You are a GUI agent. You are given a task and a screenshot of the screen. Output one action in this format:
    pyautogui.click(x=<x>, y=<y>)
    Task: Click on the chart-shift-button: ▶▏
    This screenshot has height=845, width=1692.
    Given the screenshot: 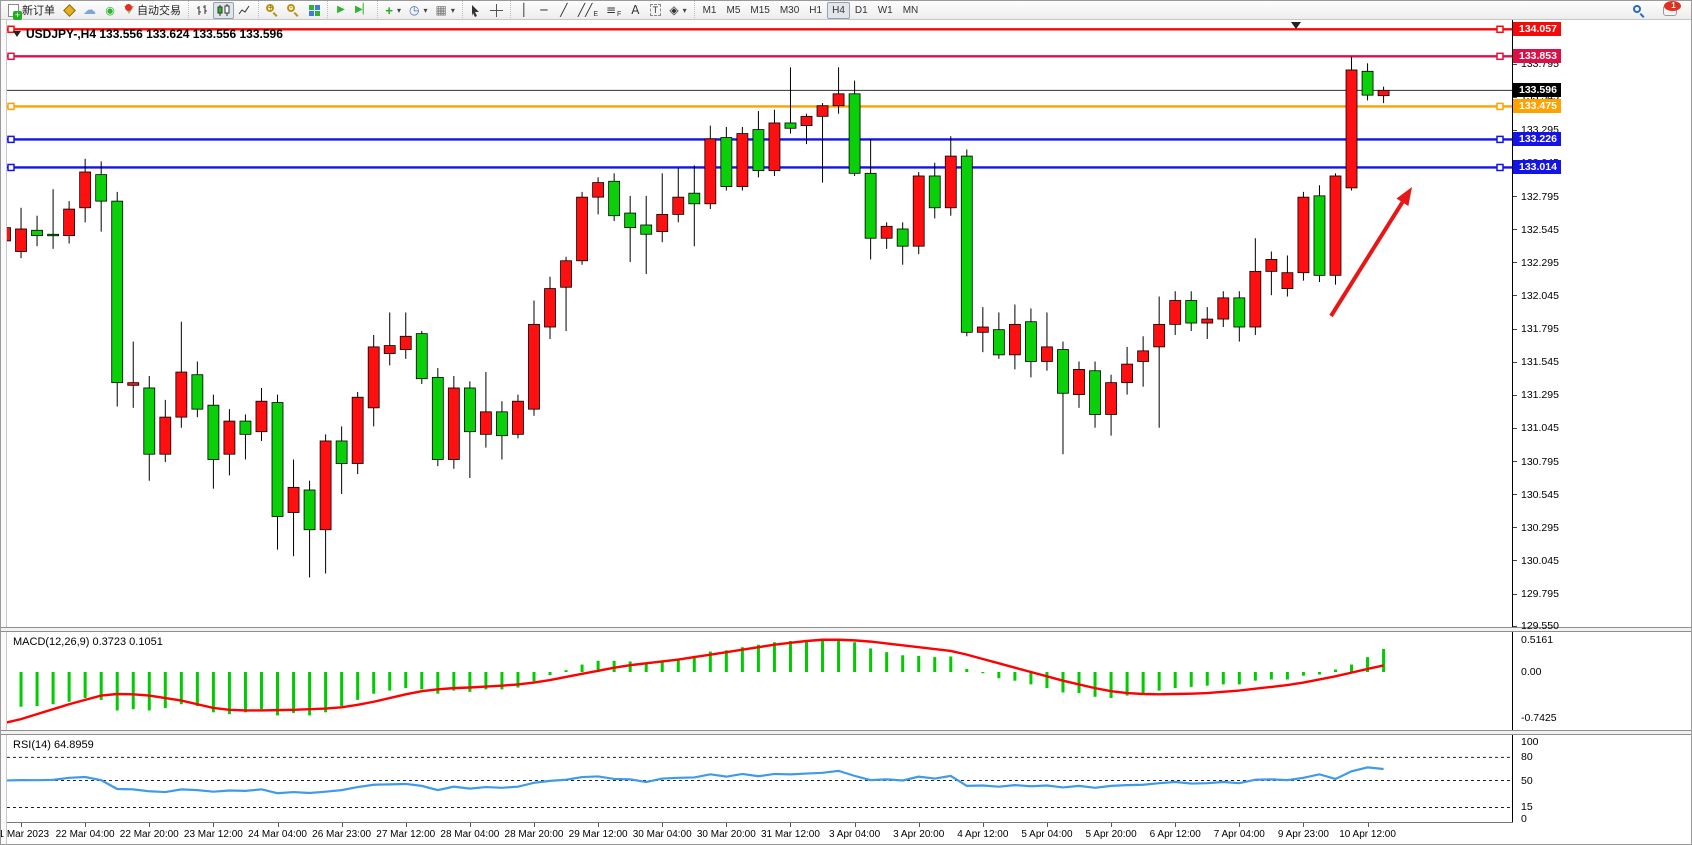 What is the action you would take?
    pyautogui.click(x=362, y=10)
    